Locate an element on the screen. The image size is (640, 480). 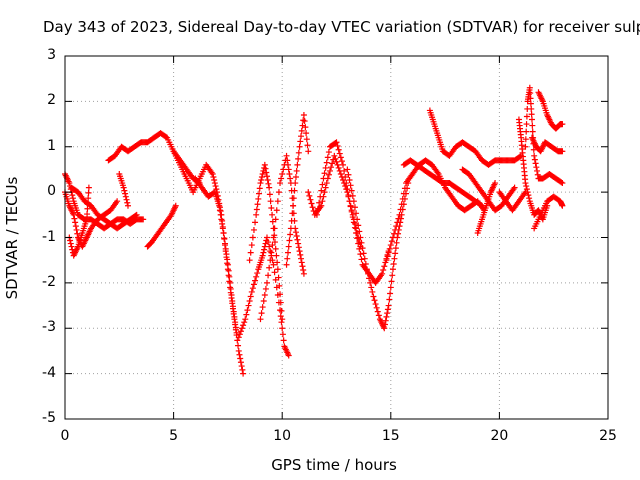
x-tick-label: 25 is located at coordinates (608, 436).